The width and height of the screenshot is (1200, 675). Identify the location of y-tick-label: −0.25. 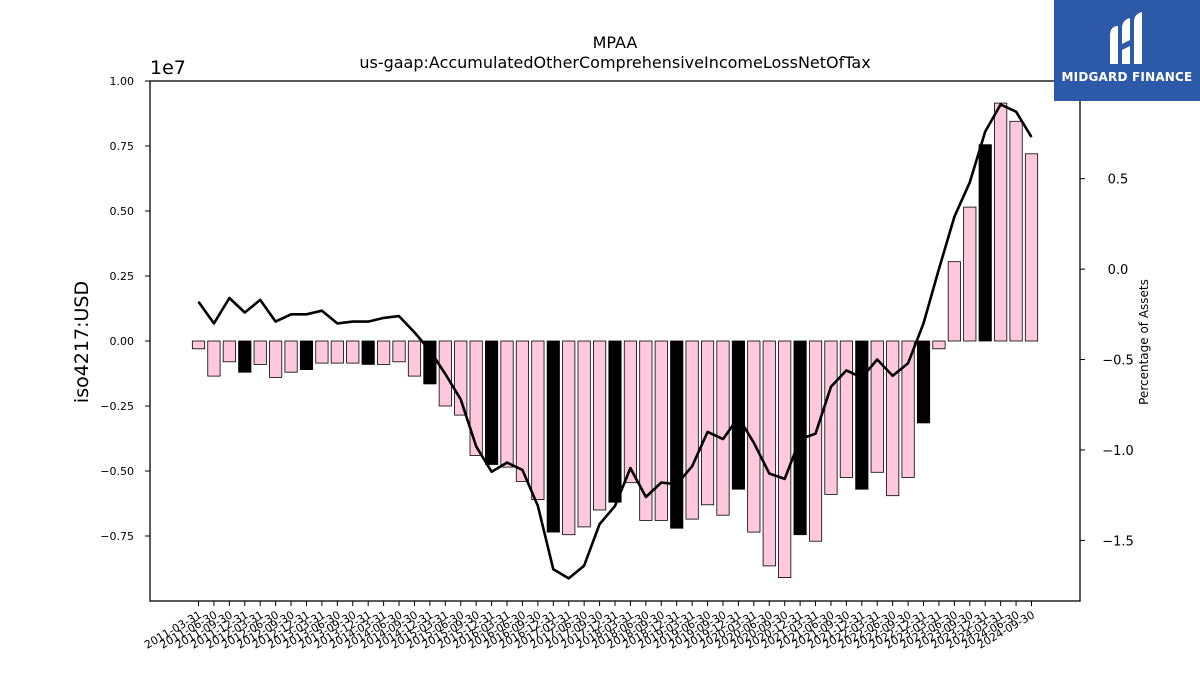
(117, 406).